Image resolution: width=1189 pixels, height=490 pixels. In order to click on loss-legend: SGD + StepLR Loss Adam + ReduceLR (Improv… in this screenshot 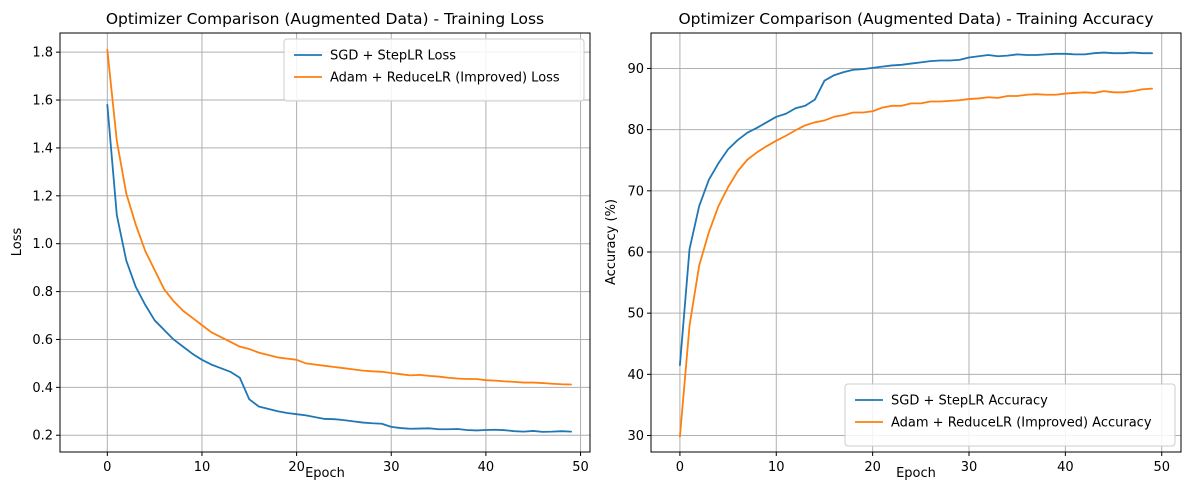, I will do `click(434, 70)`.